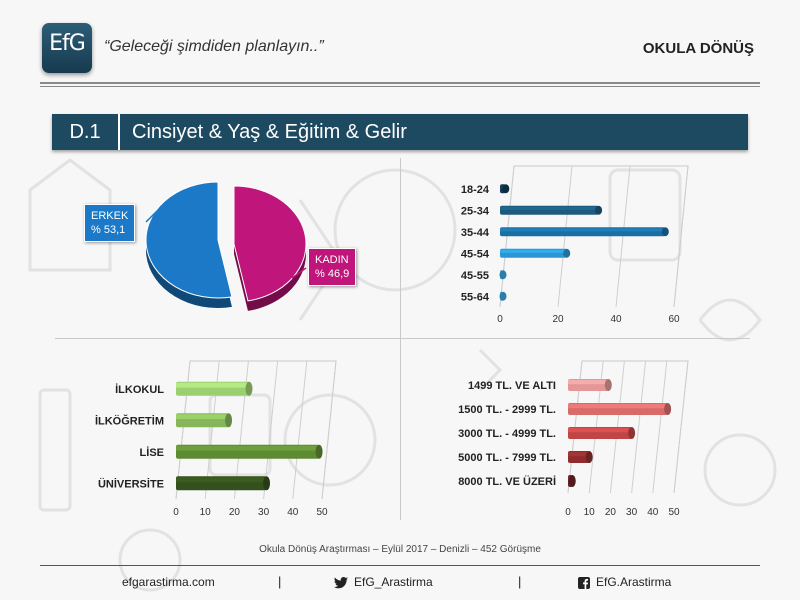  What do you see at coordinates (500, 319) in the screenshot?
I see `age-tick-label: 0` at bounding box center [500, 319].